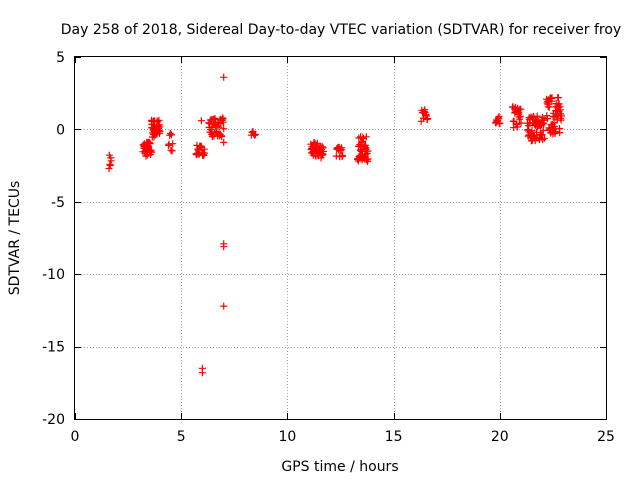  What do you see at coordinates (394, 437) in the screenshot?
I see `x-tick-label: 15` at bounding box center [394, 437].